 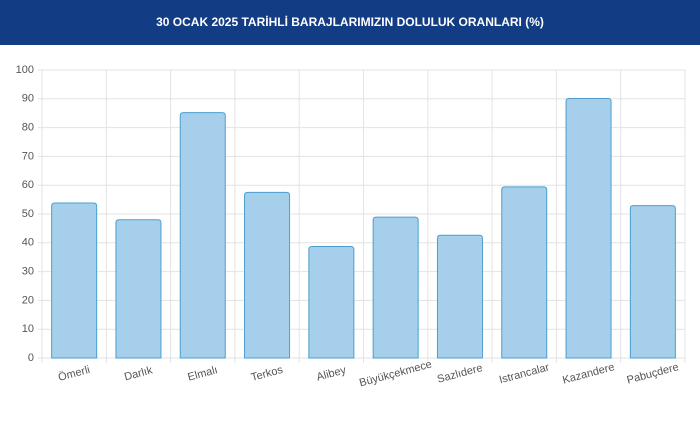 I want to click on y-tick-label: 100, so click(x=25, y=70).